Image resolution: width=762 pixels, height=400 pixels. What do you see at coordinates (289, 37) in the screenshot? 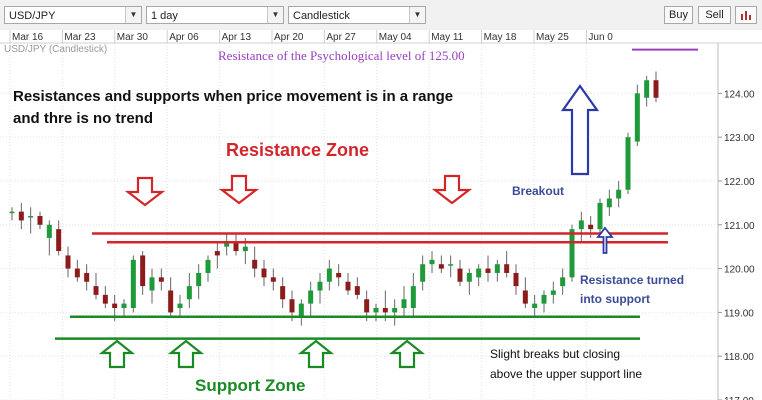
I see `x-tick-label: Apr 20` at bounding box center [289, 37].